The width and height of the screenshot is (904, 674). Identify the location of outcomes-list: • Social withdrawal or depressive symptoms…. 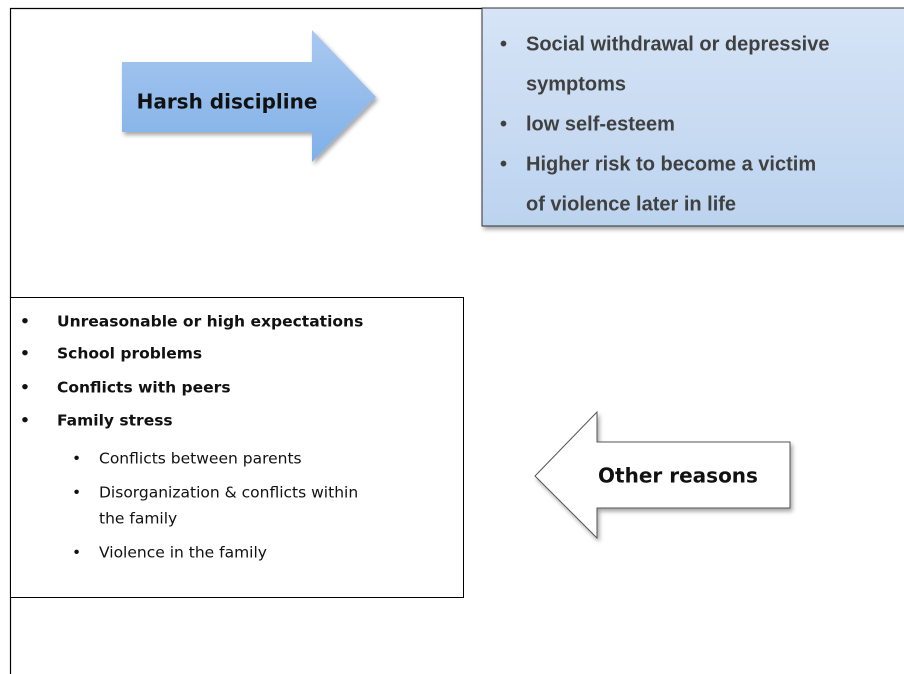
(664, 124).